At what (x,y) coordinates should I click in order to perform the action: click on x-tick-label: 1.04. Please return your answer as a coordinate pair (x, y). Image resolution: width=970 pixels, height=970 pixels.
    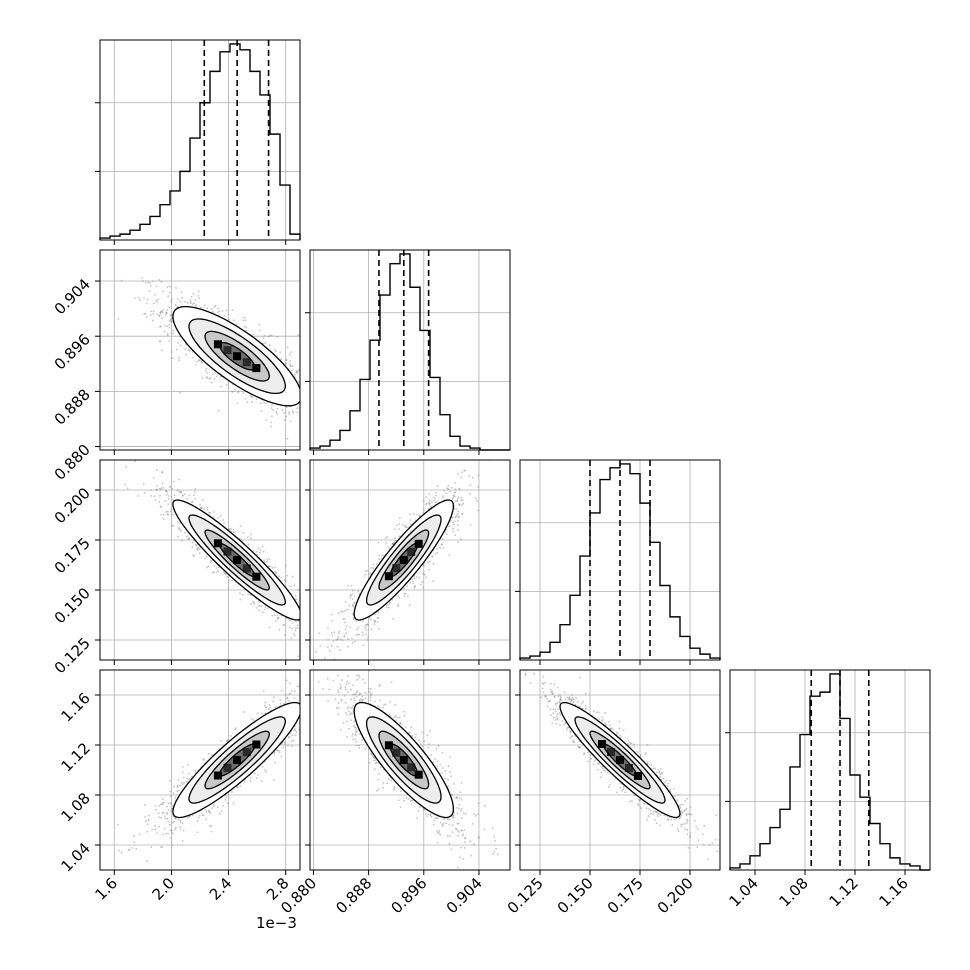
    Looking at the image, I should click on (743, 892).